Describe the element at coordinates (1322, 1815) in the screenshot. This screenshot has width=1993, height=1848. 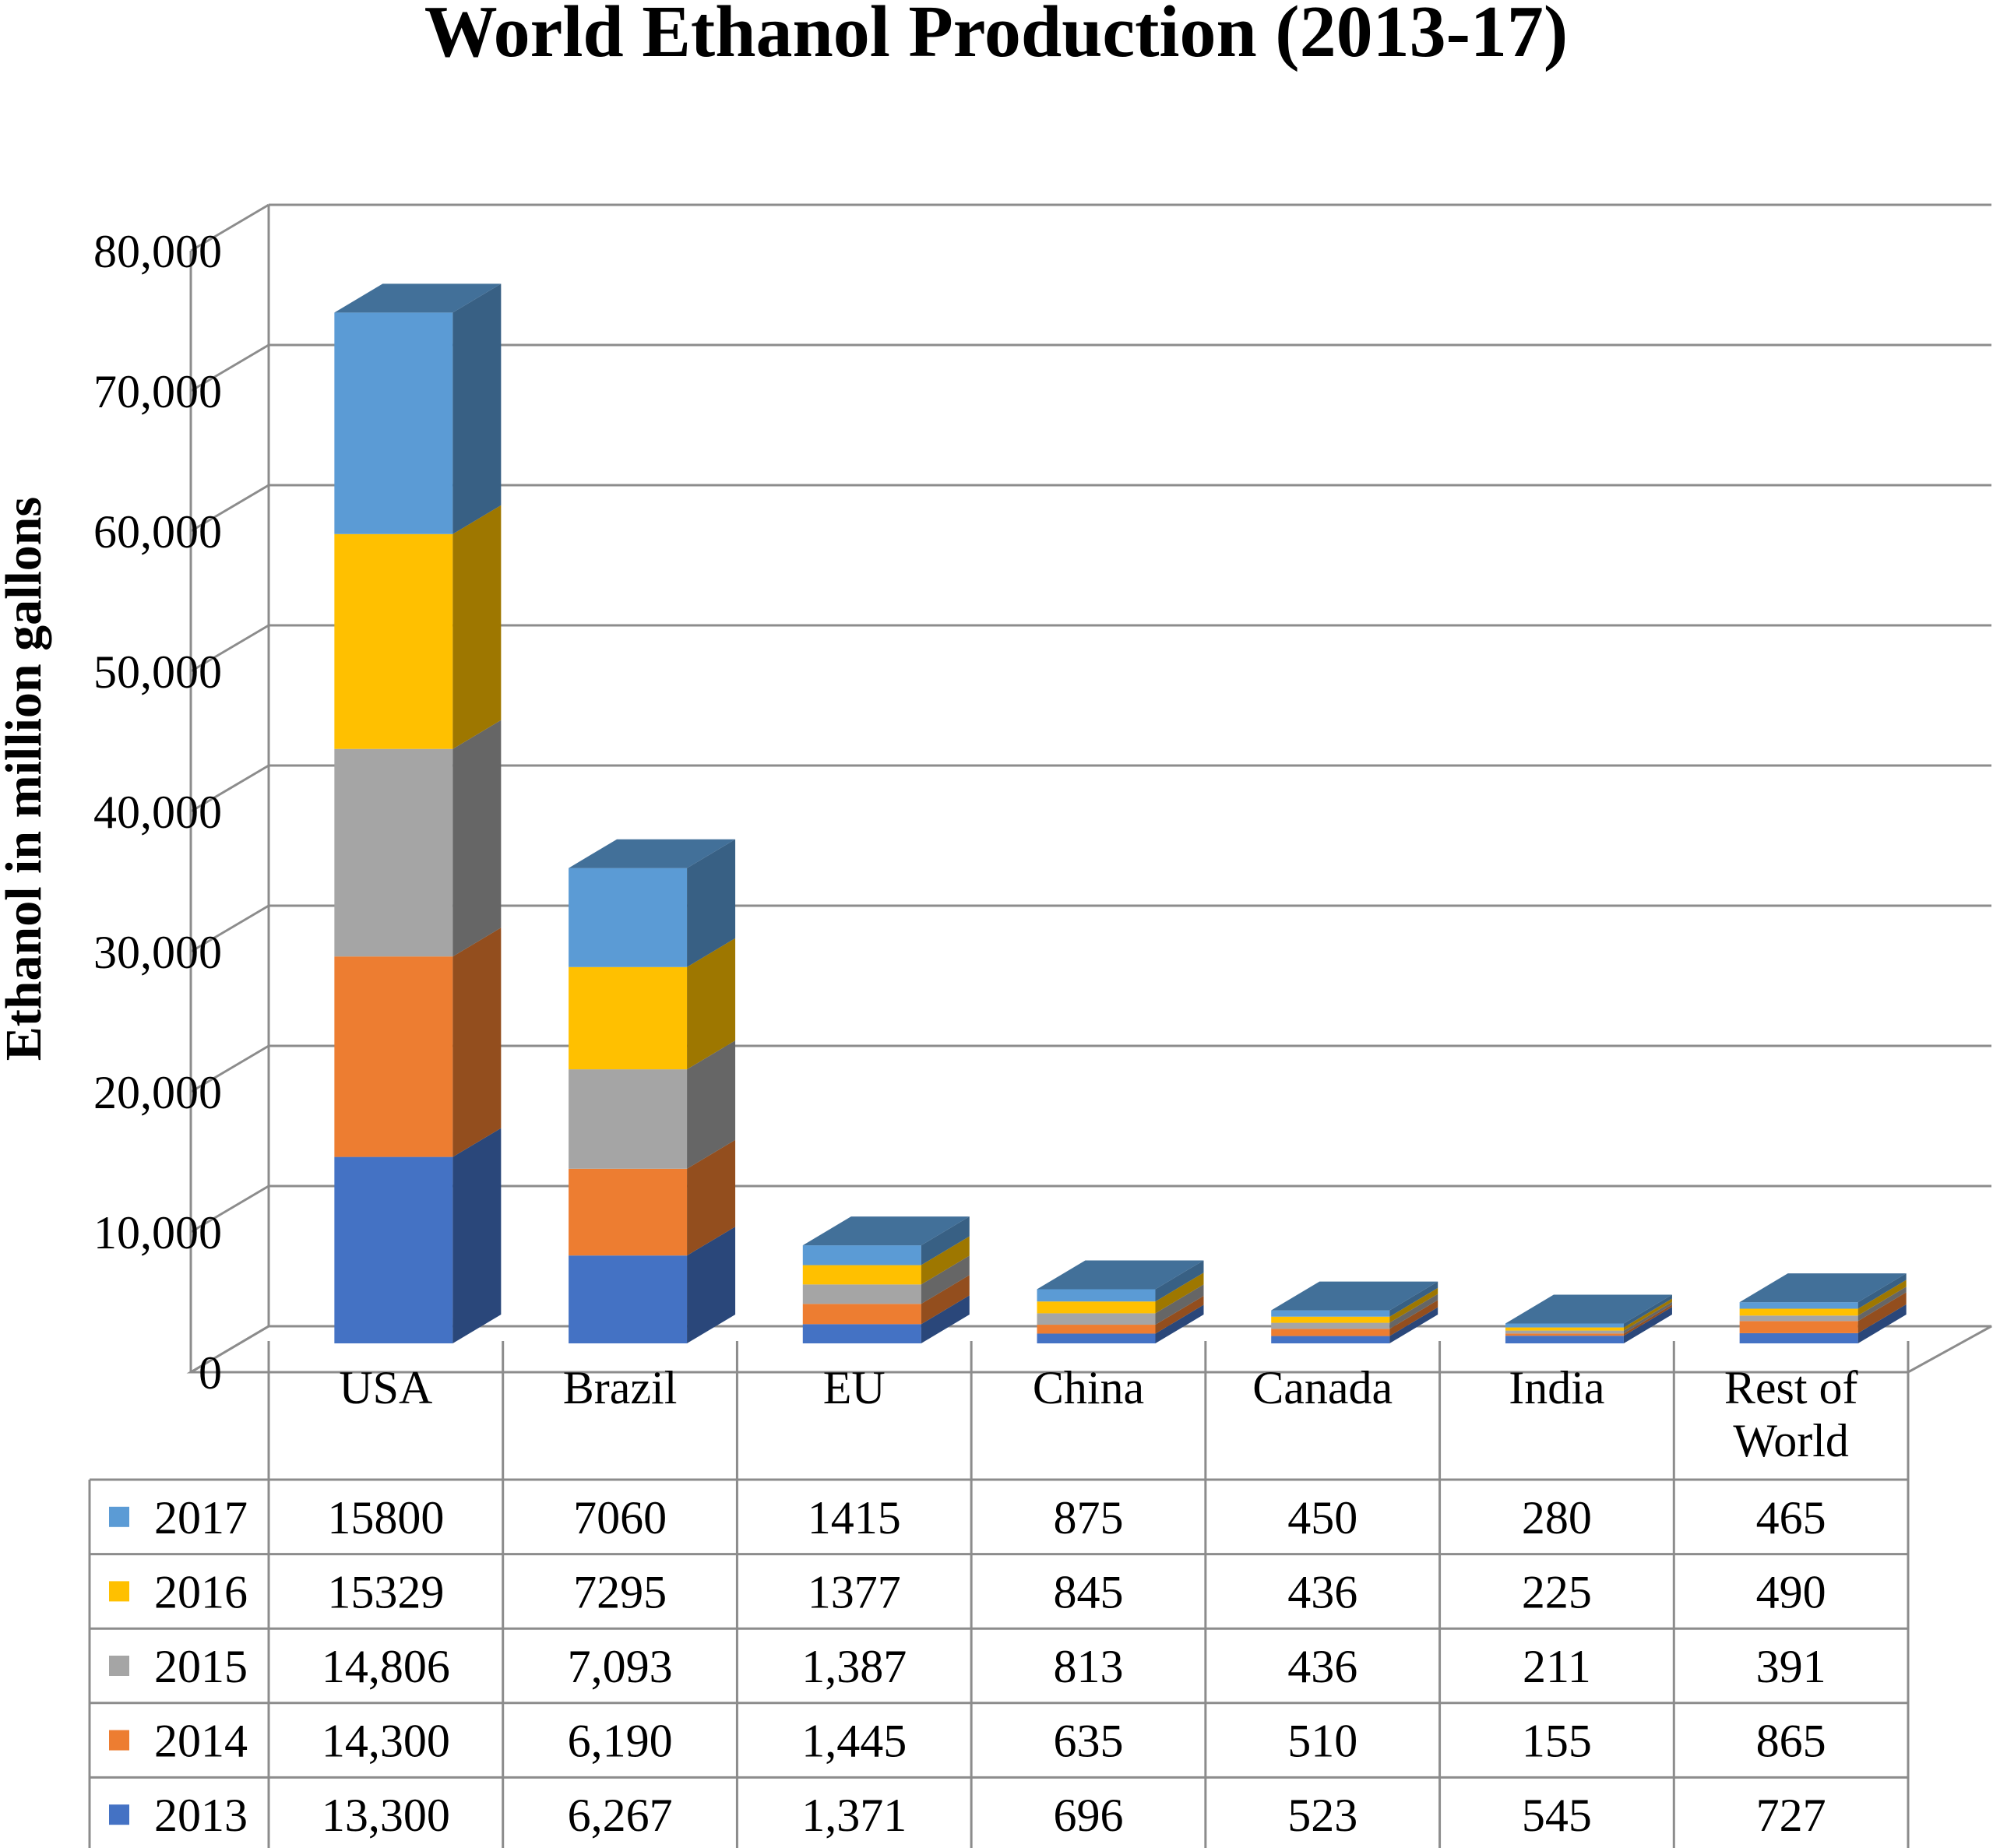
I see `table-cell: 523` at that location.